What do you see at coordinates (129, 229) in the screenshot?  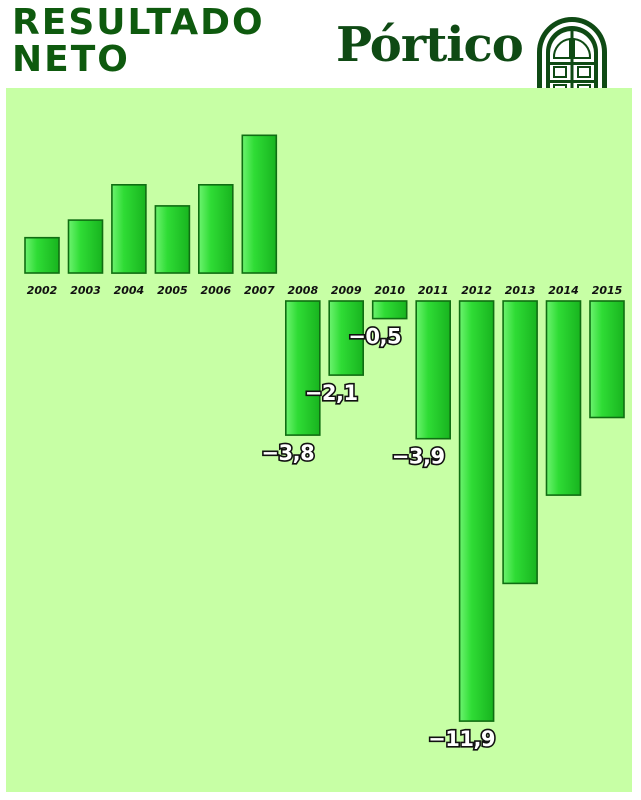 I see `bar-2004` at bounding box center [129, 229].